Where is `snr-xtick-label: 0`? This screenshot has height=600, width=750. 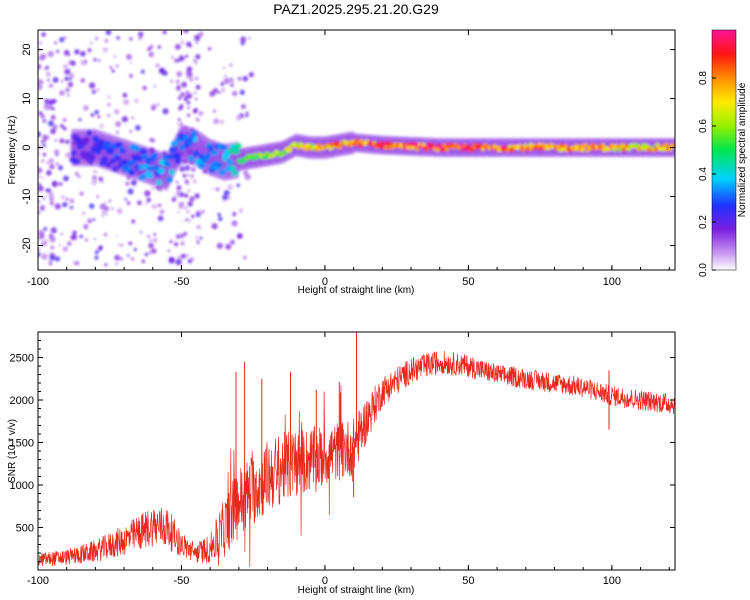
snr-xtick-label: 0 is located at coordinates (325, 581).